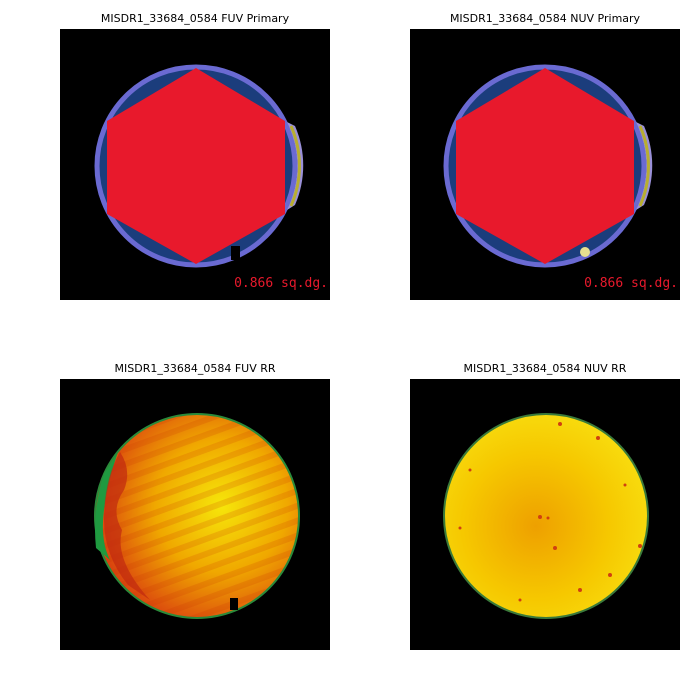 The height and width of the screenshot is (700, 700). Describe the element at coordinates (585, 252) in the screenshot. I see `bright-spot` at that location.